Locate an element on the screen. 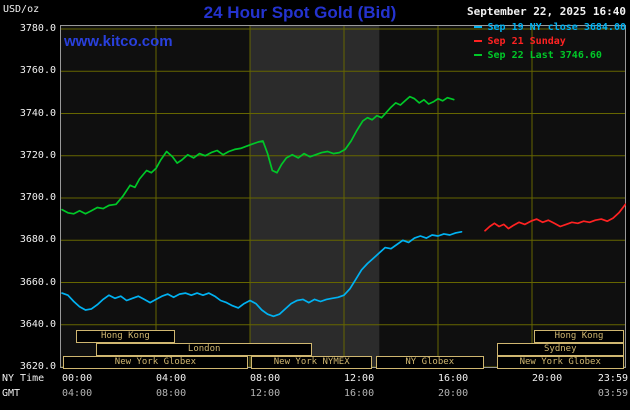 The width and height of the screenshot is (630, 410). x-tick-label-gmt: 08:00 is located at coordinates (171, 393).